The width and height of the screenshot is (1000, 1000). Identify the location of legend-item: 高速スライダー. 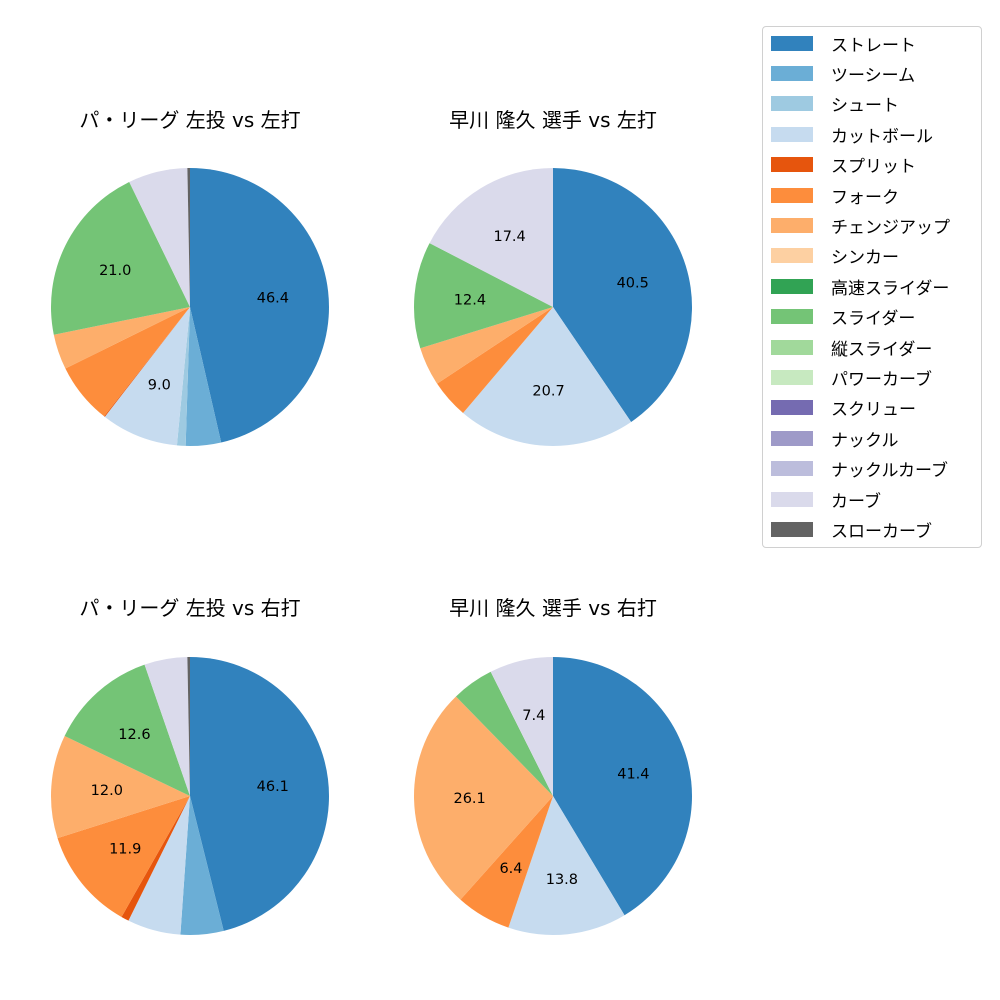
(860, 287).